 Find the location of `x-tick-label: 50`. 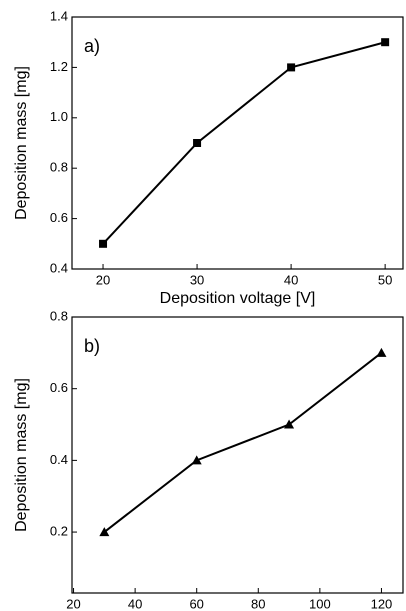

x-tick-label: 50 is located at coordinates (385, 279).